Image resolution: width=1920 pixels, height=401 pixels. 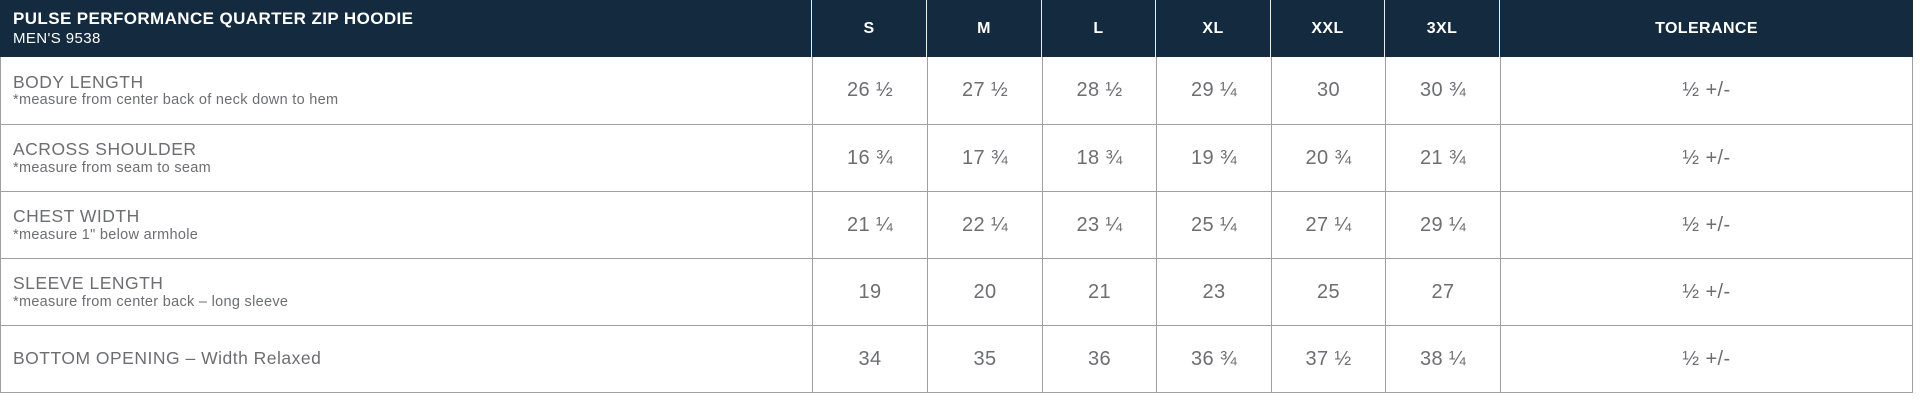 What do you see at coordinates (1706, 28) in the screenshot?
I see `column-header-tolerance: TOLERANCE` at bounding box center [1706, 28].